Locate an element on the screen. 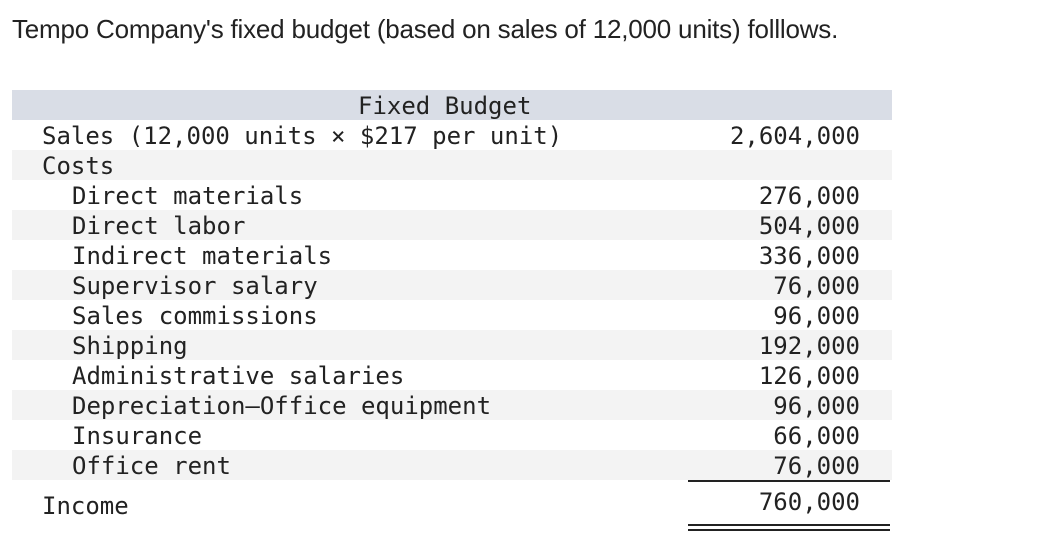  cost-label: Direct materials is located at coordinates (188, 196).